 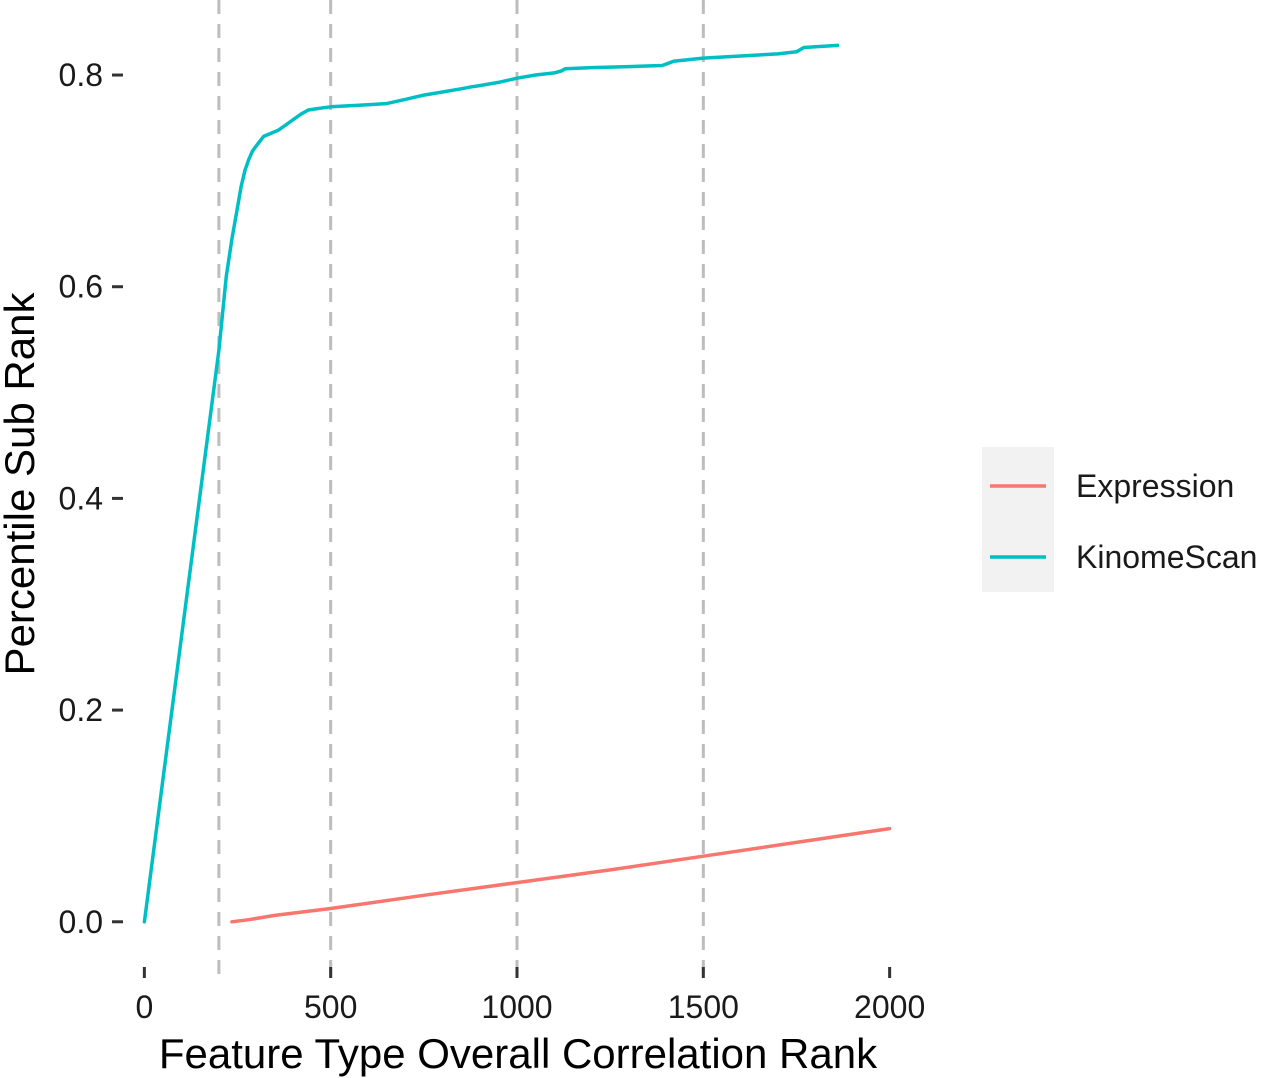 I want to click on x-tick-label: 1000, so click(x=516, y=1007).